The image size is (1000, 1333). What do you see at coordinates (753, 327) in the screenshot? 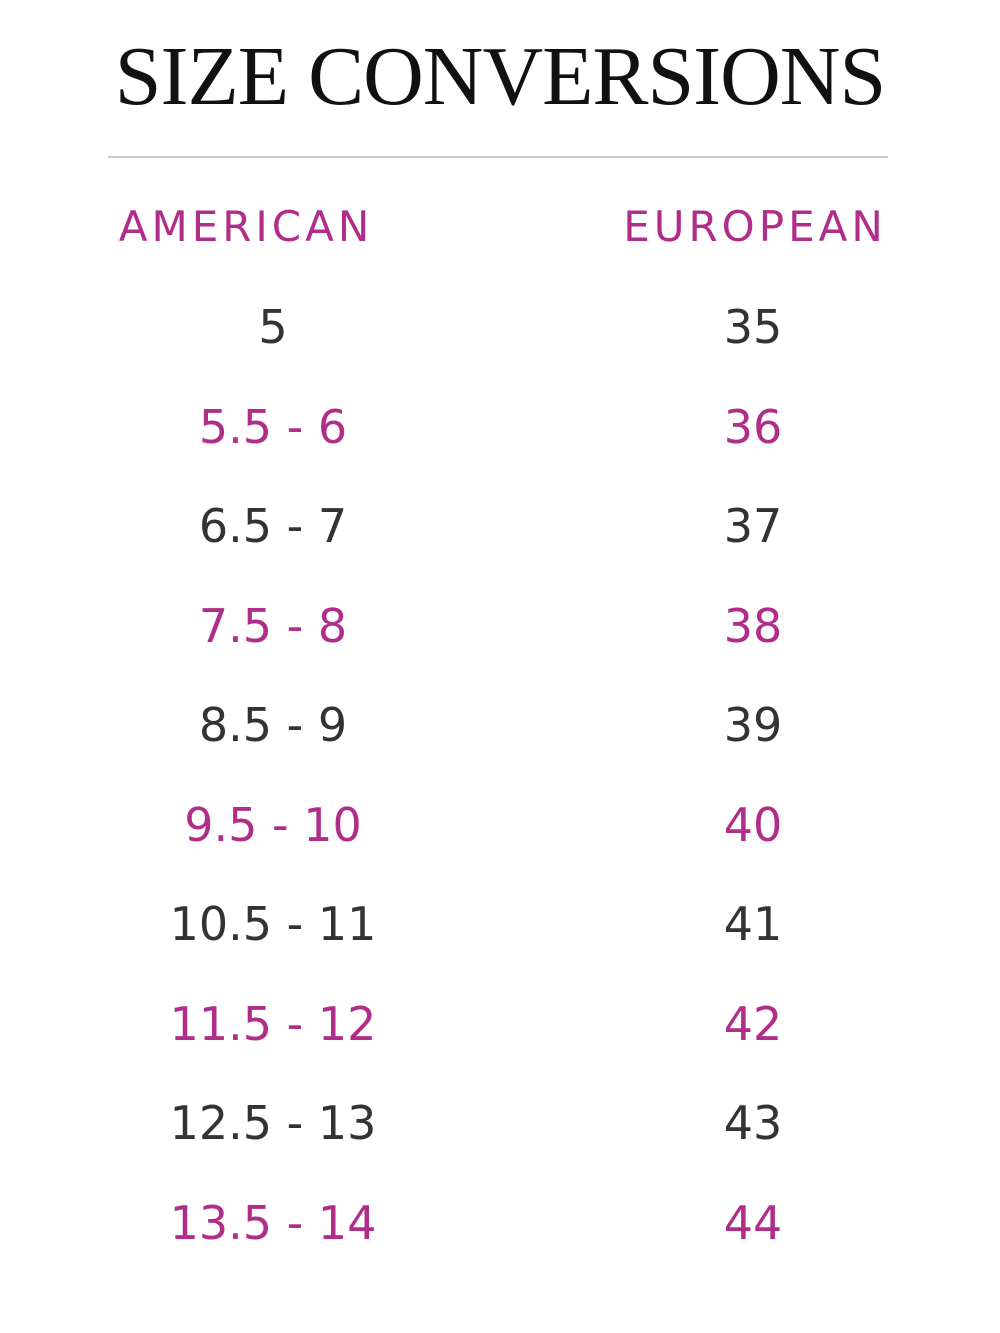
I see `size-cell: 35` at bounding box center [753, 327].